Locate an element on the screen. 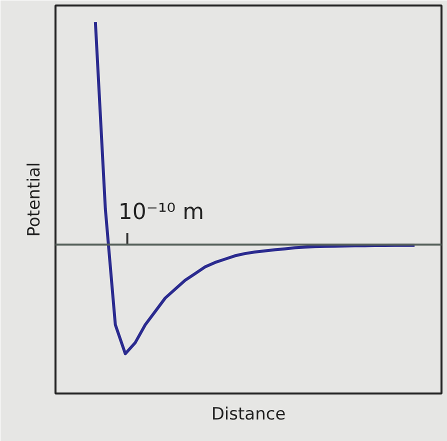 This screenshot has height=441, width=447. y-axis-title: Potential is located at coordinates (34, 199).